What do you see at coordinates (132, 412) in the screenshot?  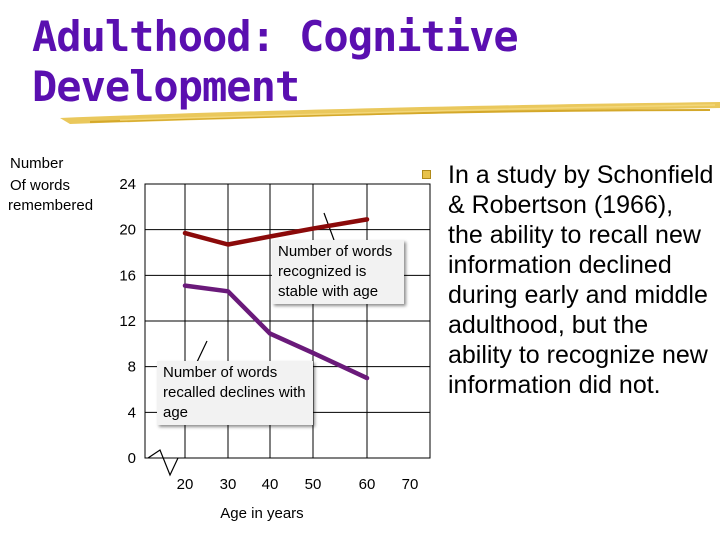 I see `y-tick-label: 4` at bounding box center [132, 412].